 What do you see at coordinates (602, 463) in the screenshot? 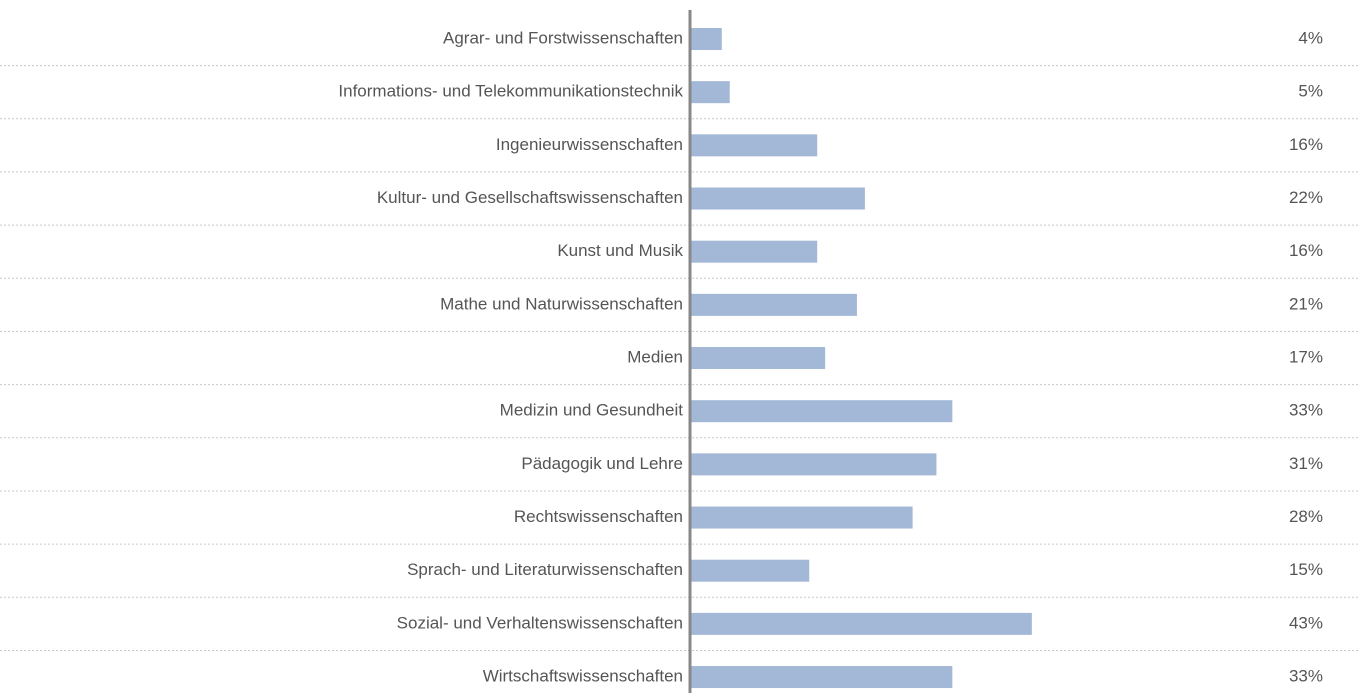
I see `category-label: Pädagogik und Lehre` at bounding box center [602, 463].